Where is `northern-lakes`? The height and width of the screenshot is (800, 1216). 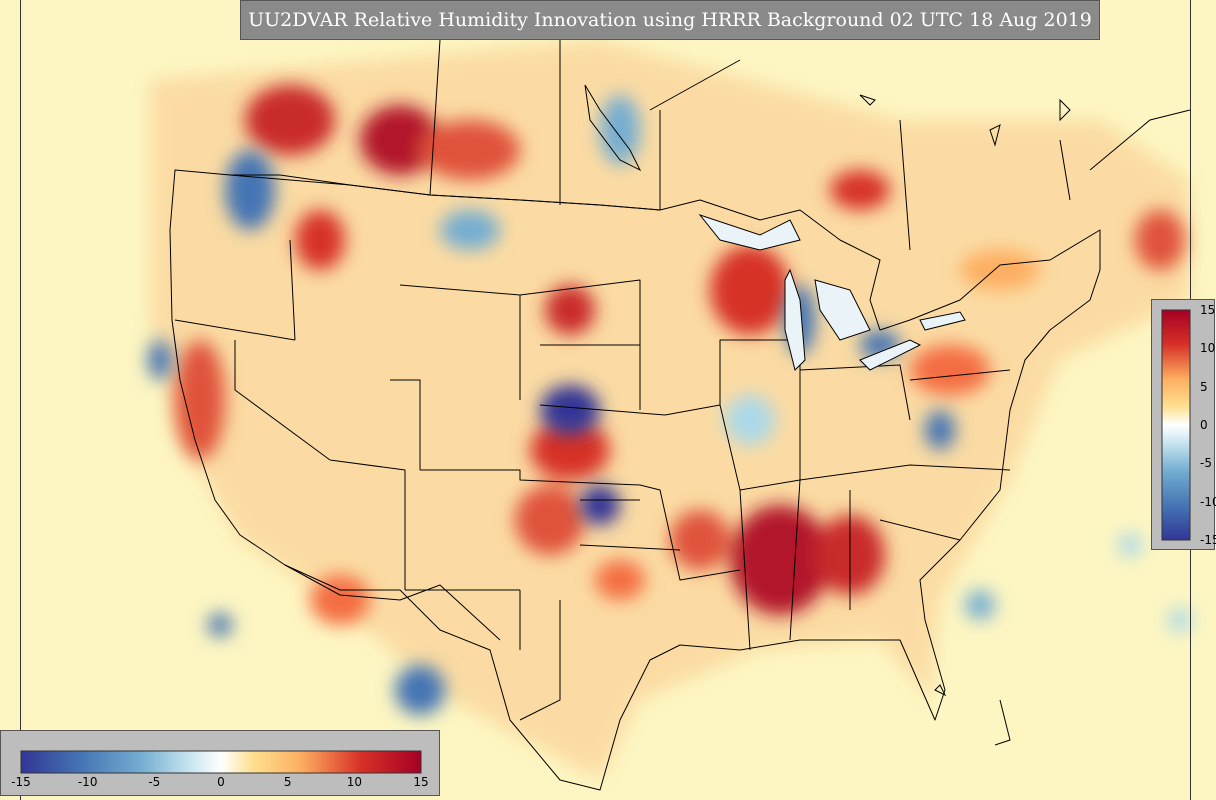
northern-lakes is located at coordinates (887, 128).